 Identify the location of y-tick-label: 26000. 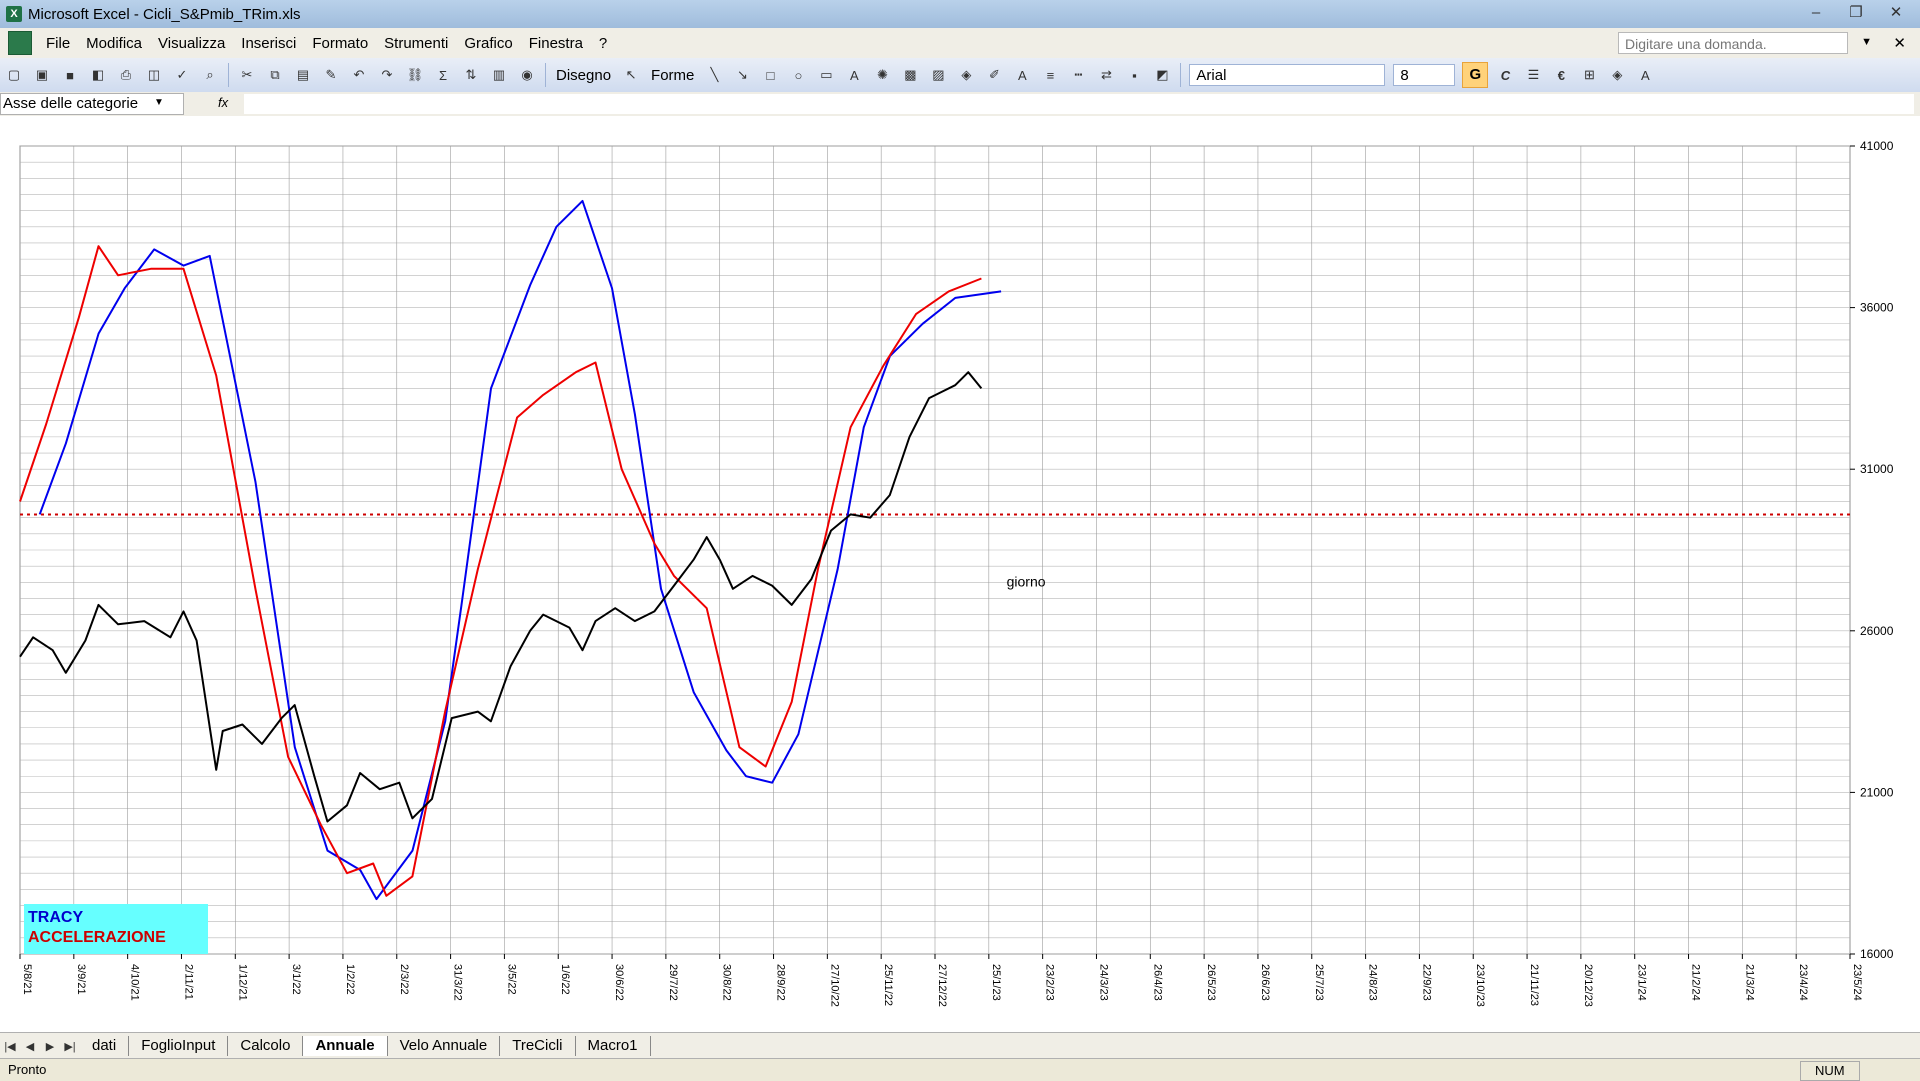
(1877, 631).